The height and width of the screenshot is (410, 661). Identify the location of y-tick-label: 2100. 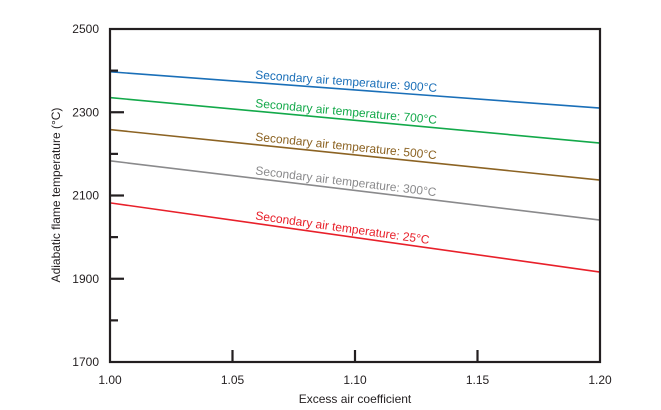
(85, 196).